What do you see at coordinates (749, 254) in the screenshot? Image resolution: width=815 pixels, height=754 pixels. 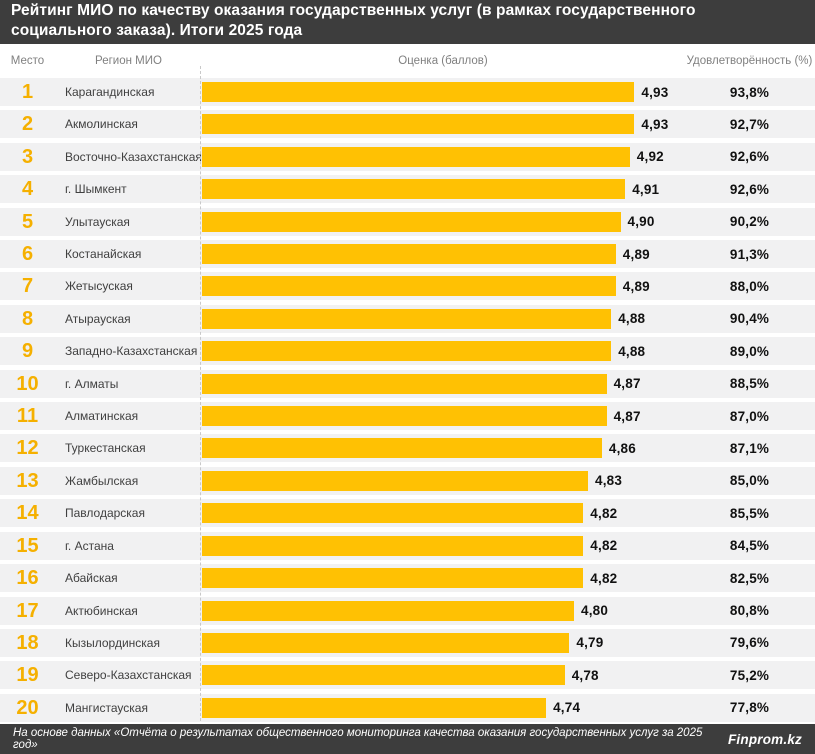 I see `satisfaction-label: 91,3%` at bounding box center [749, 254].